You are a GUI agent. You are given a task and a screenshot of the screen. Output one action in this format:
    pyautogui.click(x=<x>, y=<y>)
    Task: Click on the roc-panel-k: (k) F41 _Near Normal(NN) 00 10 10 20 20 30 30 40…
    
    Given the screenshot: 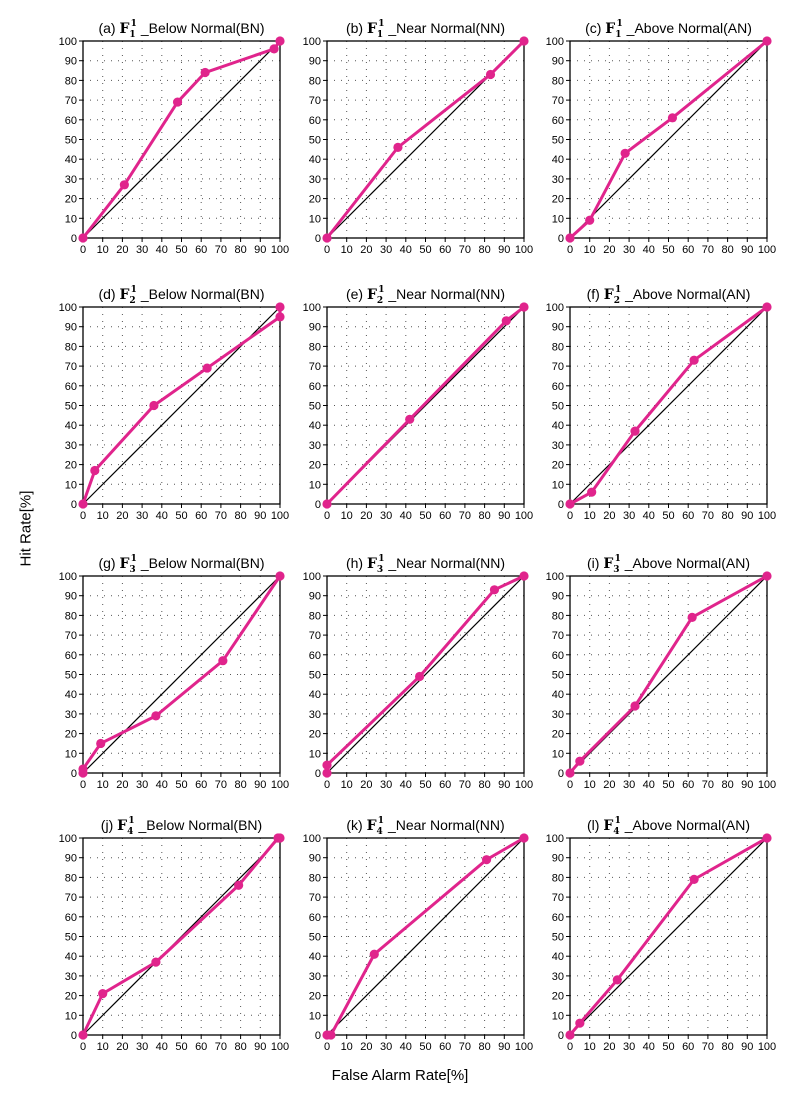 What is the action you would take?
    pyautogui.click(x=418, y=934)
    